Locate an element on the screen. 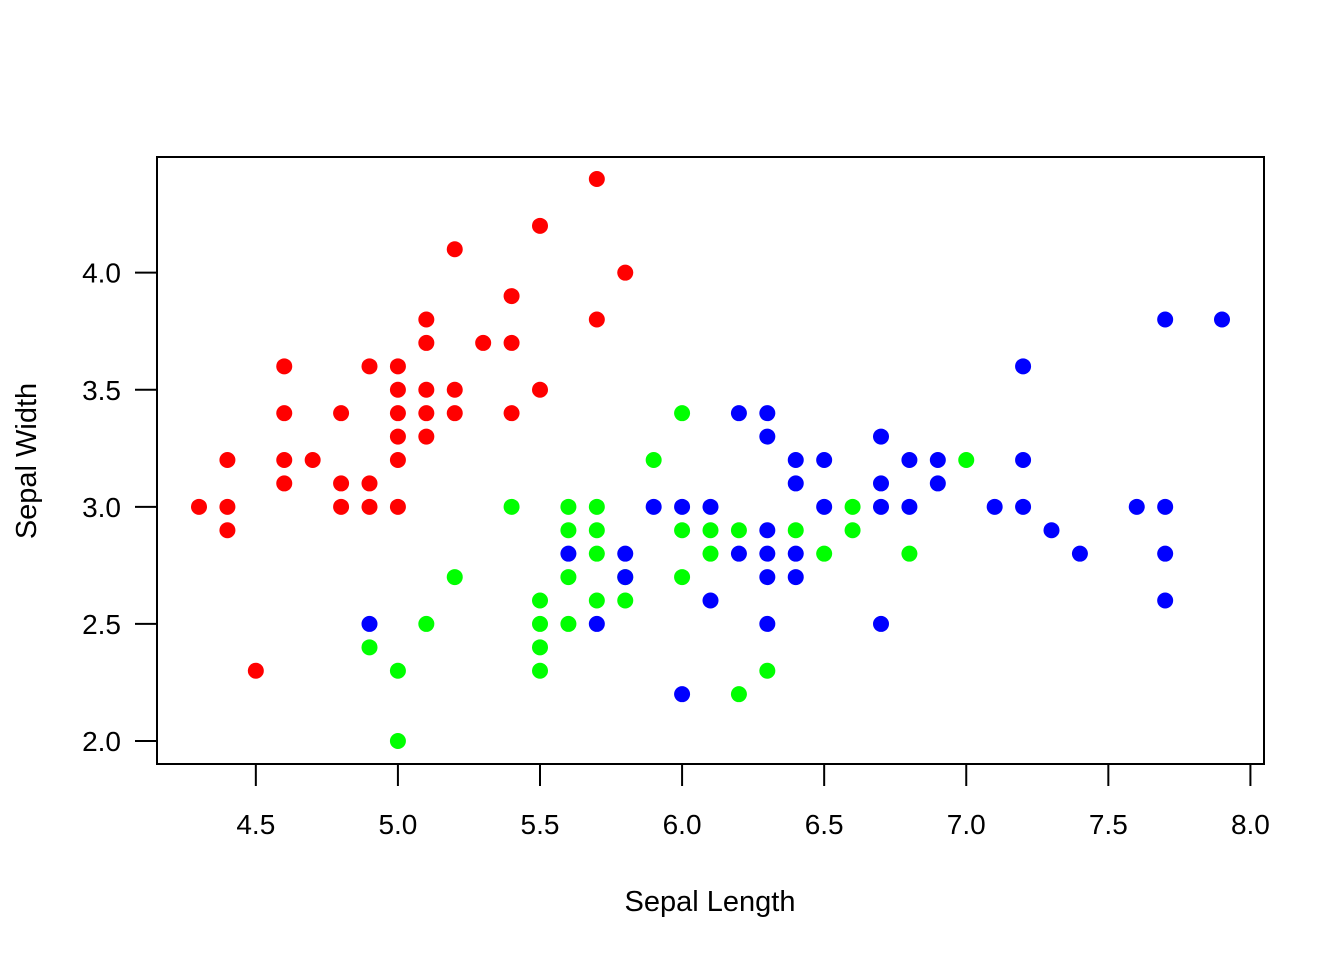 The image size is (1344, 960). y-tick-label: 3.5 is located at coordinates (101, 390).